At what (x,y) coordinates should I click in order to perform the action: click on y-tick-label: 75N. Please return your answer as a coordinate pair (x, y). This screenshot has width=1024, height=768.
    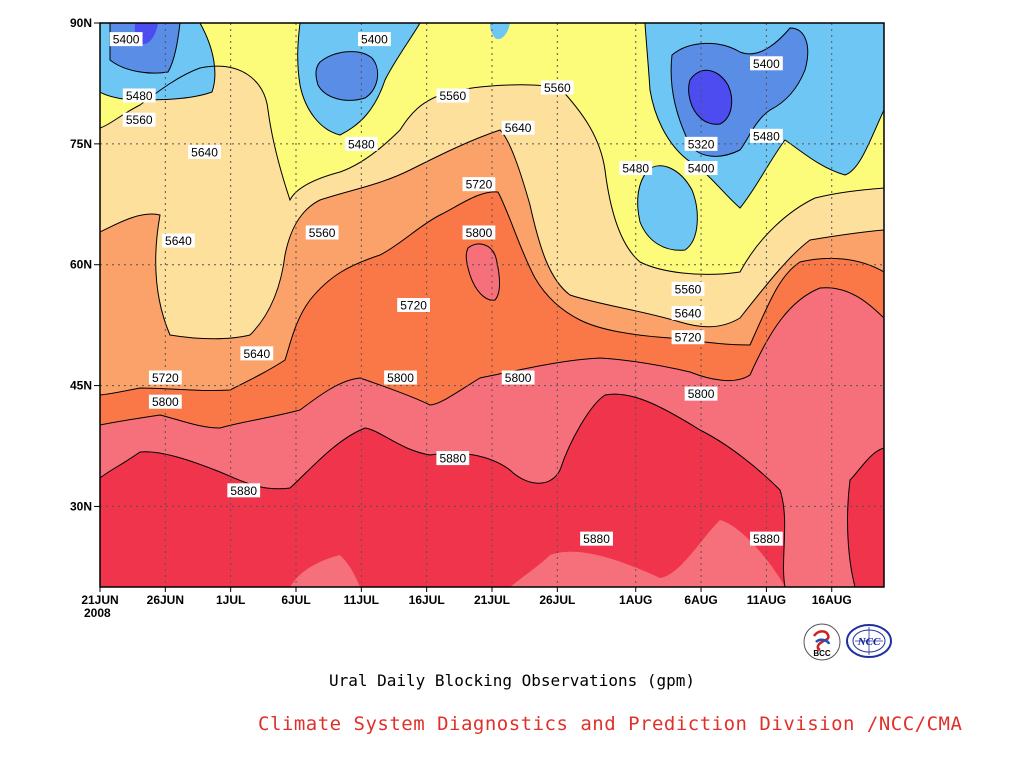
    Looking at the image, I should click on (81, 144).